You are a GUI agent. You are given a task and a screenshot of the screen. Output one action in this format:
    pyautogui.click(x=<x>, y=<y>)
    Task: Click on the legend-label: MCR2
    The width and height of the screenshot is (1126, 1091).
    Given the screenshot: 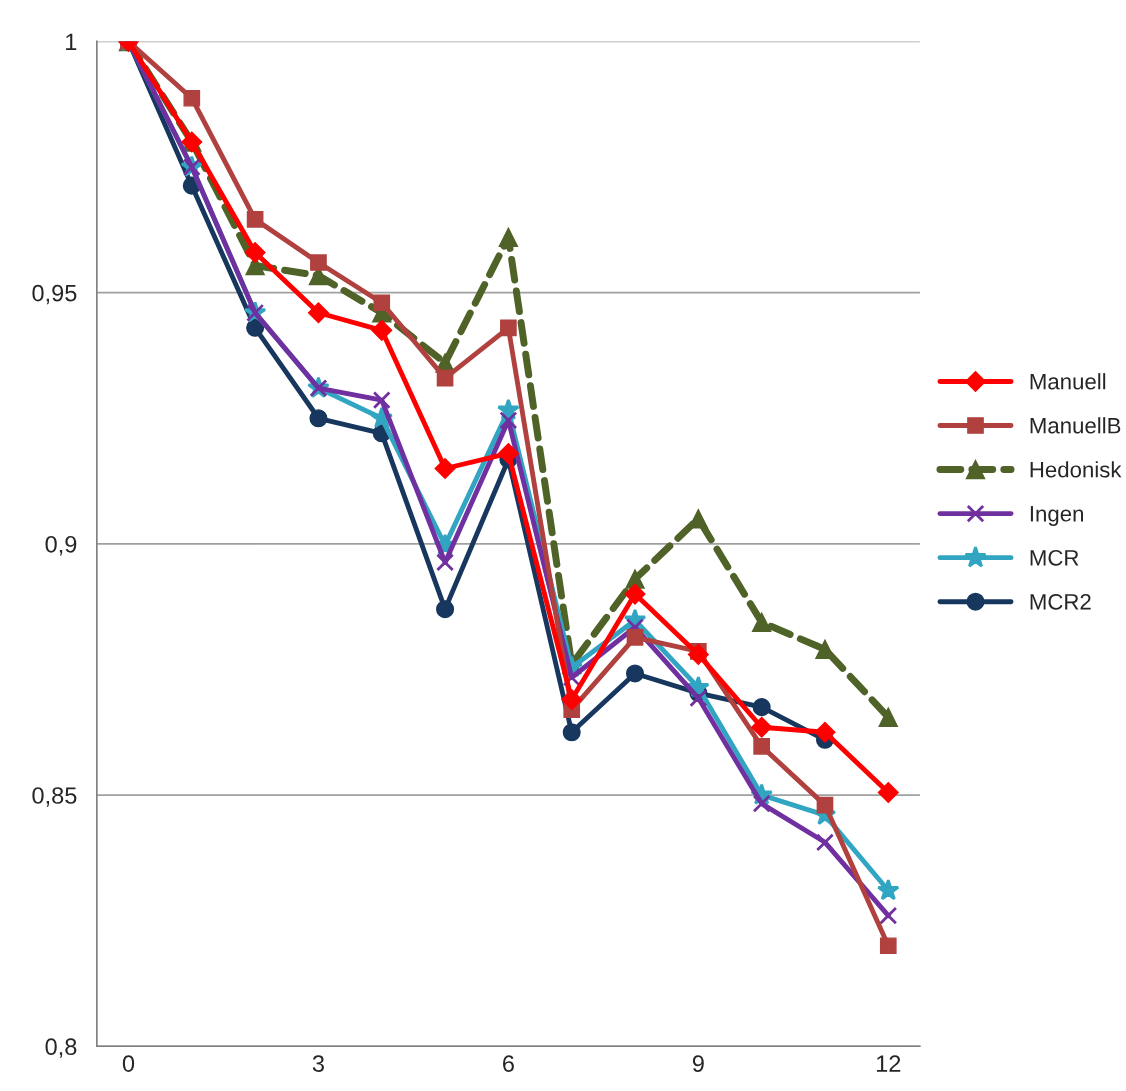 What is the action you would take?
    pyautogui.click(x=1060, y=601)
    